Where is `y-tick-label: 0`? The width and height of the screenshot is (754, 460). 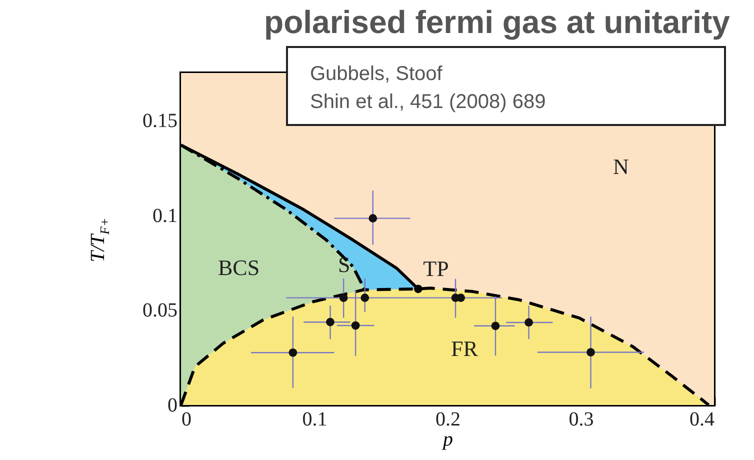 y-tick-label: 0 is located at coordinates (173, 405).